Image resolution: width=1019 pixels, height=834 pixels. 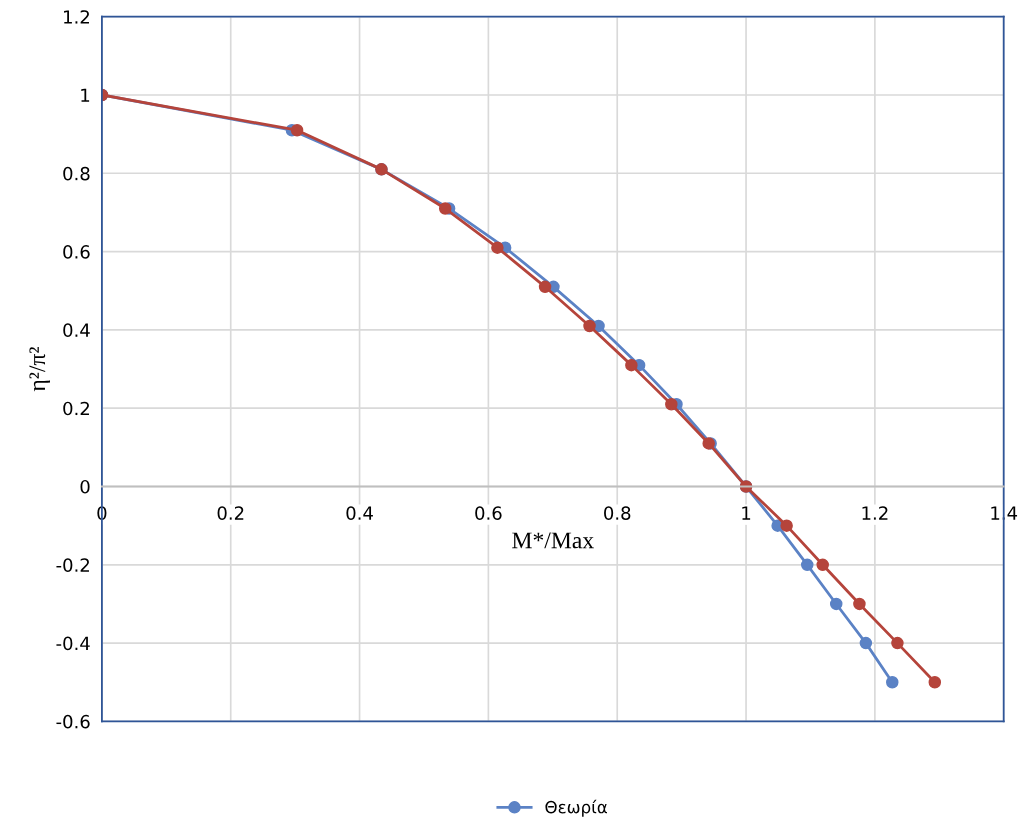 I want to click on y-axis-title: η²/π², so click(x=40, y=369).